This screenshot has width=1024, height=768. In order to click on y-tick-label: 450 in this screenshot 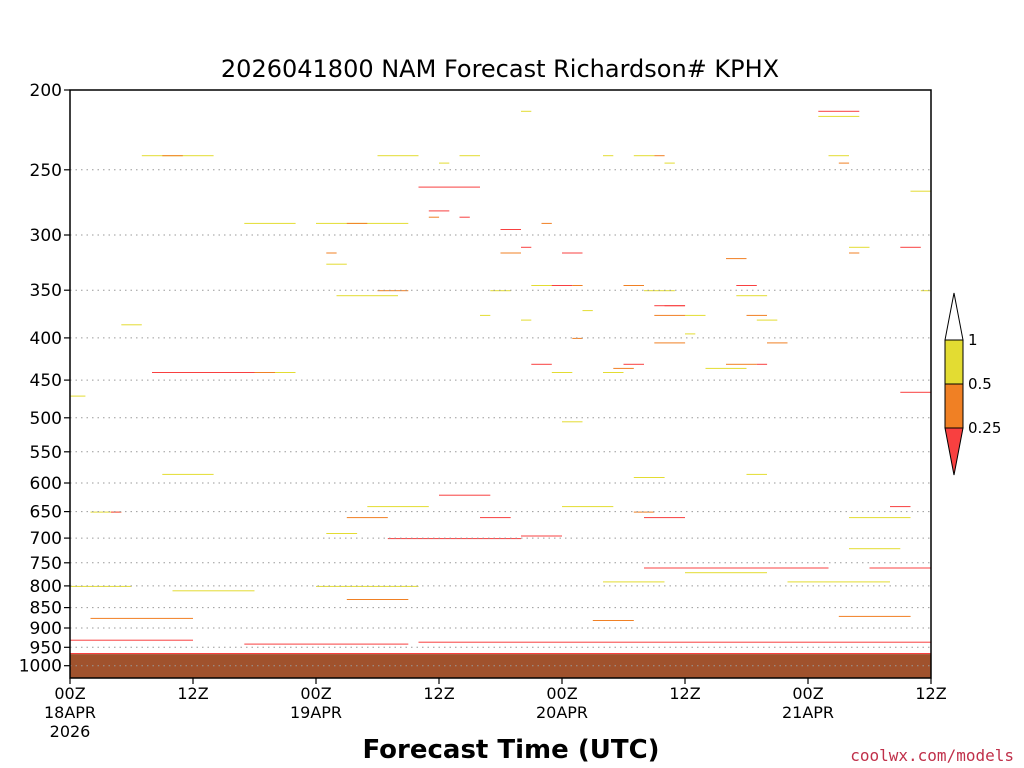, I will do `click(46, 381)`.